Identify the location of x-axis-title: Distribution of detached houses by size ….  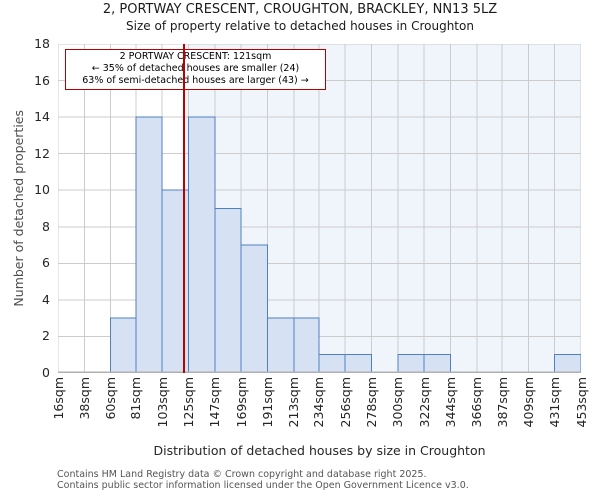
(319, 450).